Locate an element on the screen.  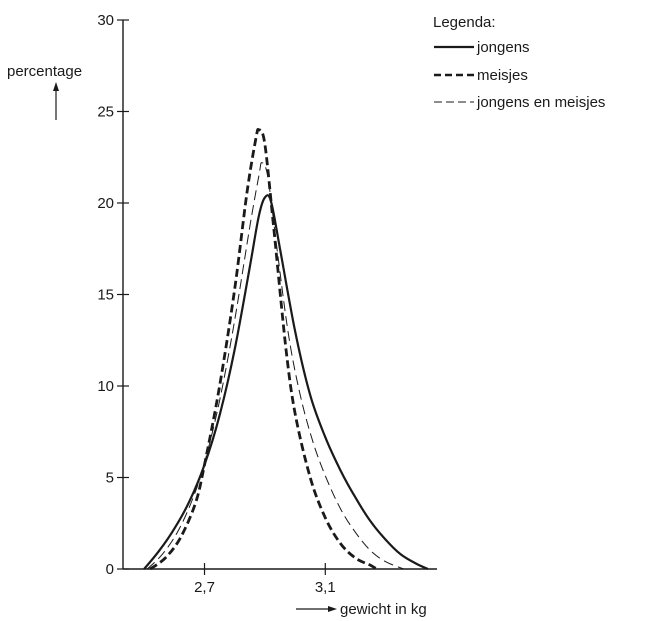
y-tick-label: 0 is located at coordinates (110, 569).